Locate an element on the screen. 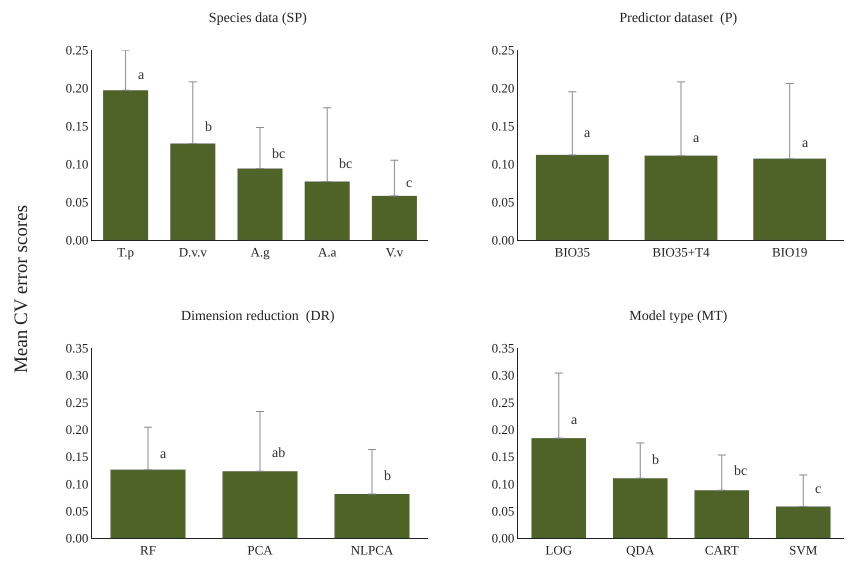 The width and height of the screenshot is (852, 578). x-tick-label: NLPCA is located at coordinates (372, 550).